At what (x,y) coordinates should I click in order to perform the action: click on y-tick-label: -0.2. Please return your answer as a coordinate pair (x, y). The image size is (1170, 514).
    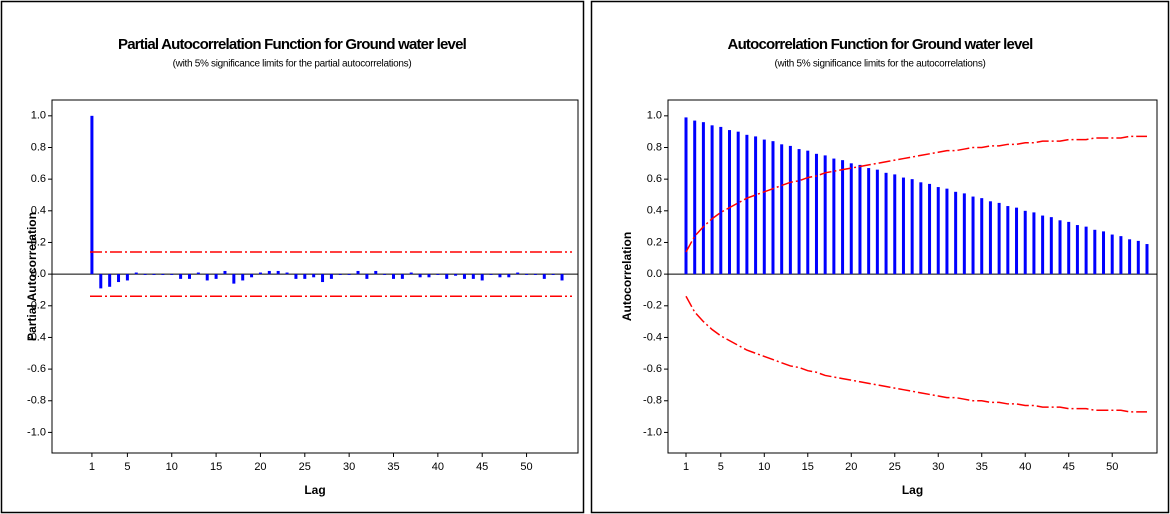
    Looking at the image, I should click on (36, 306).